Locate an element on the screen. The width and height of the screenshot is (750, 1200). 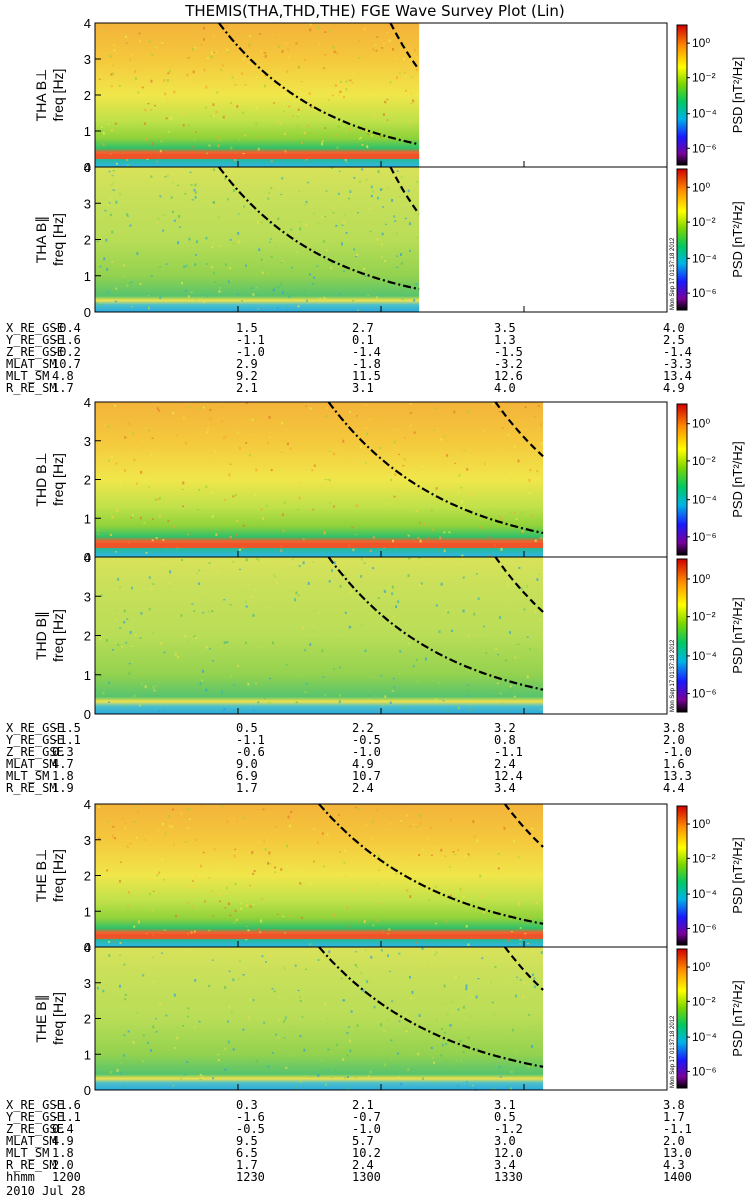
orbit-value: 1200 is located at coordinates (66, 1177).